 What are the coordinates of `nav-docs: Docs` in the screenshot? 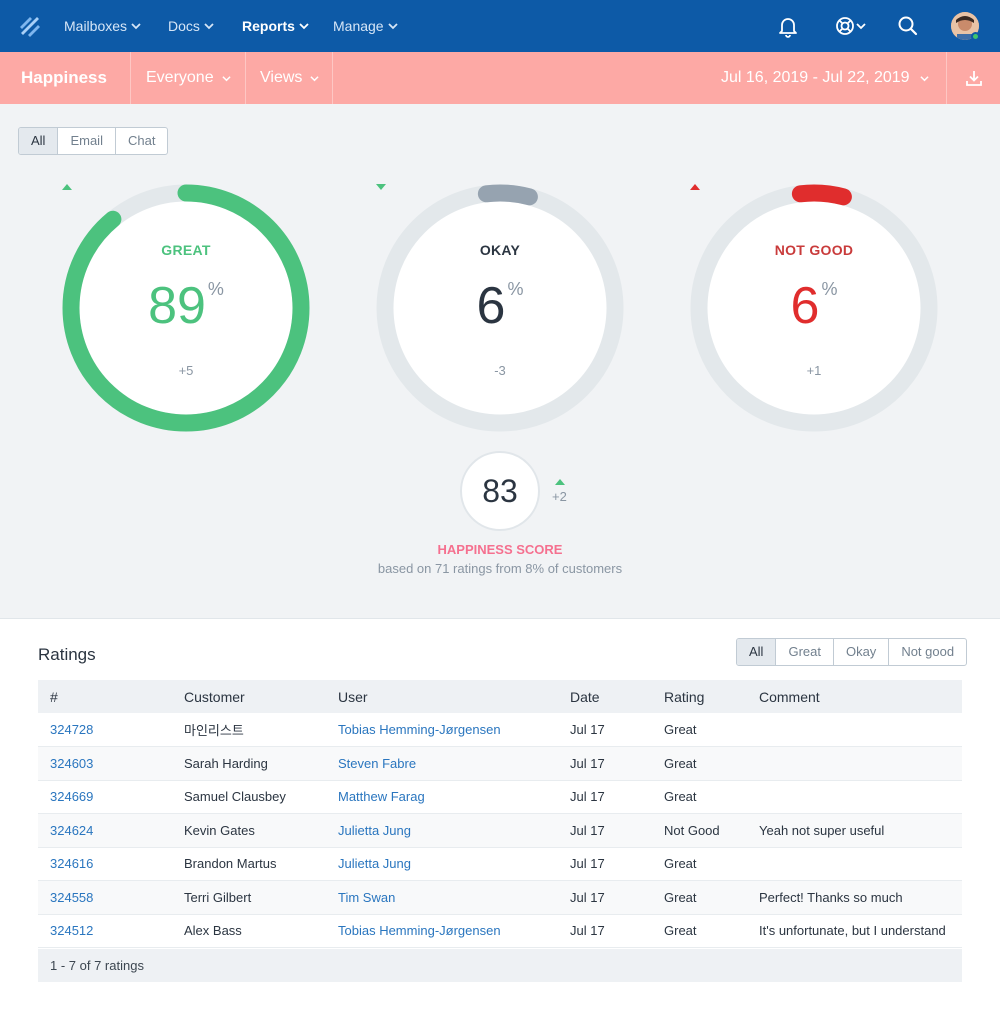 It's located at (191, 26).